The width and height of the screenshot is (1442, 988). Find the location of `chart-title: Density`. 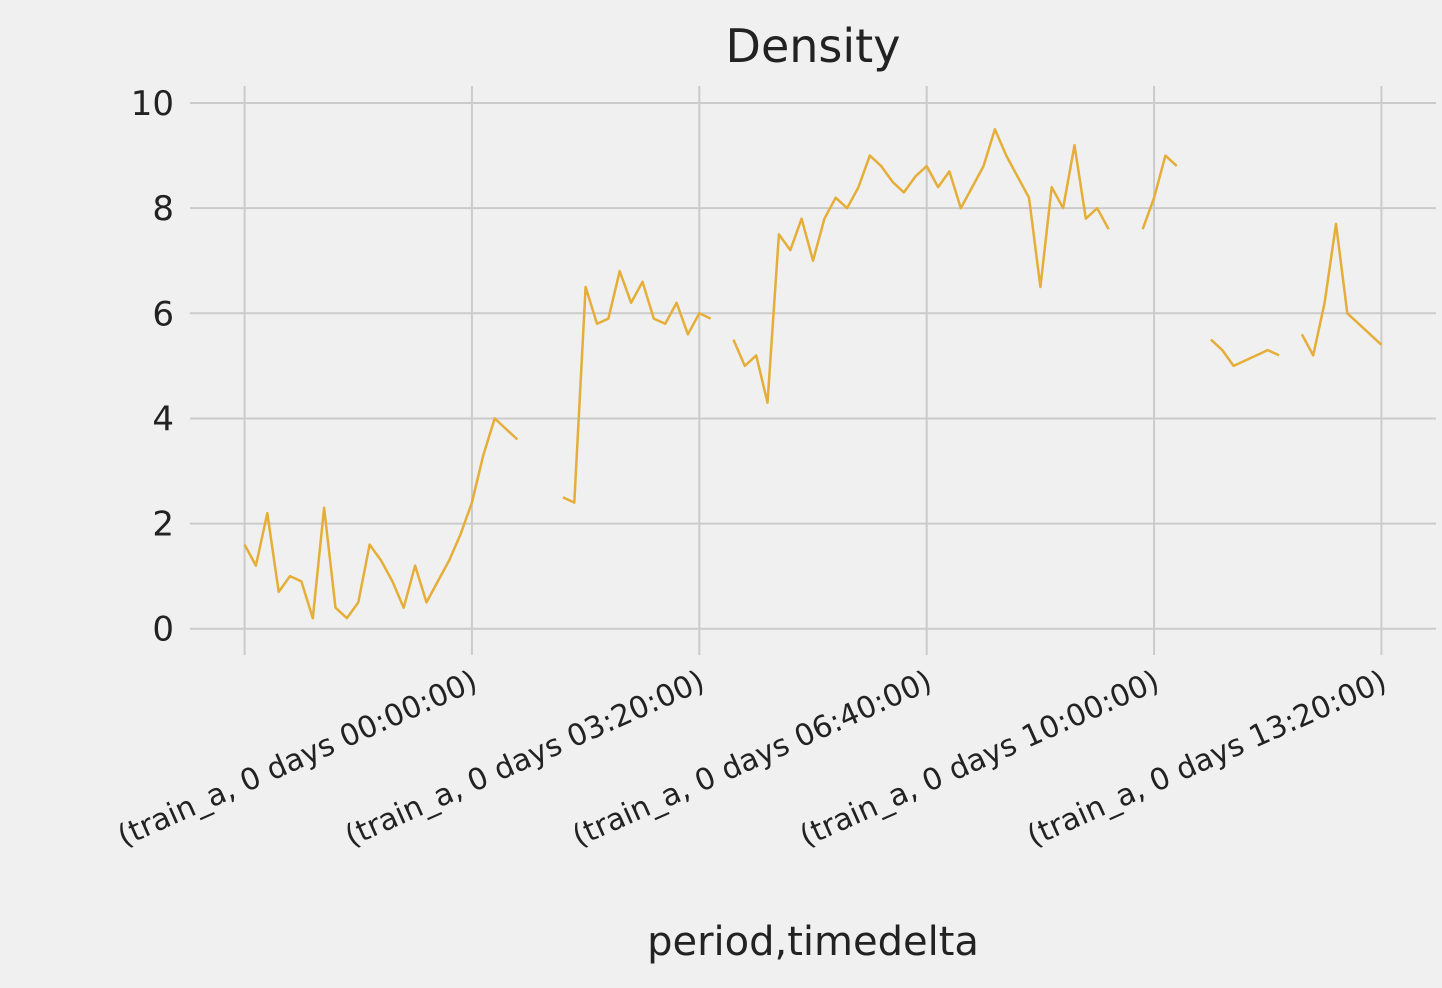

chart-title: Density is located at coordinates (813, 46).